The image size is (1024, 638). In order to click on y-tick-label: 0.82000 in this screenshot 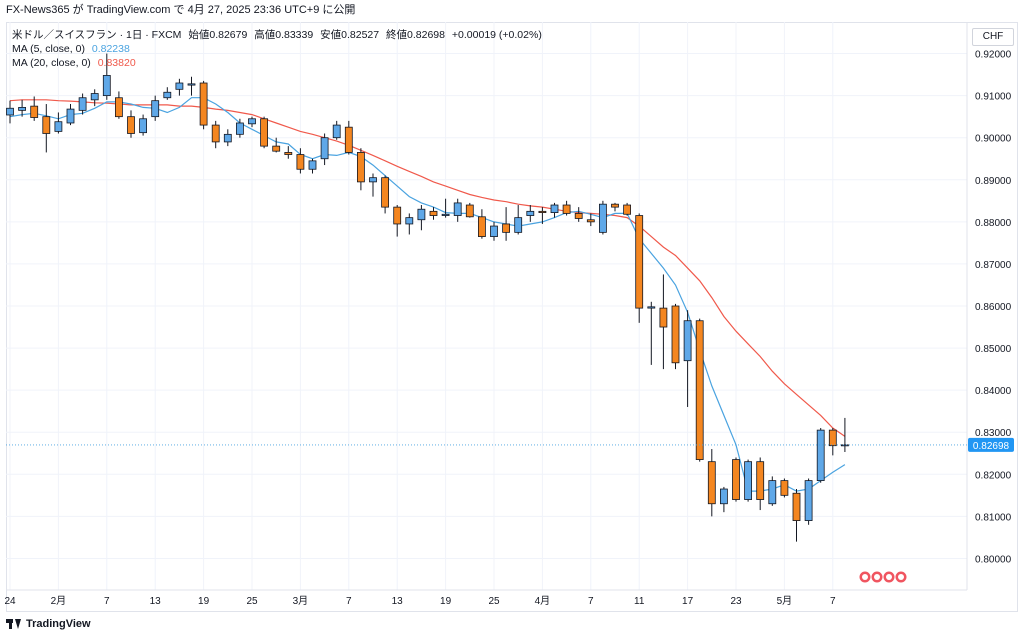, I will do `click(993, 475)`.